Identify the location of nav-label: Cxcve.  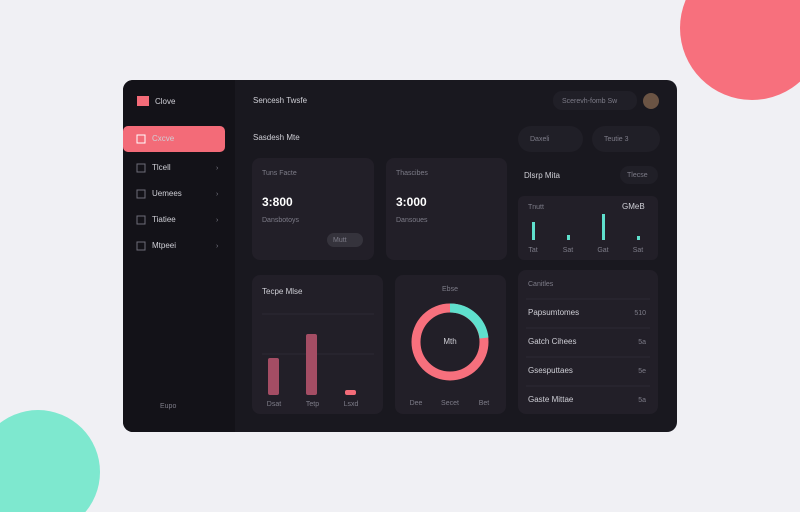
(163, 138).